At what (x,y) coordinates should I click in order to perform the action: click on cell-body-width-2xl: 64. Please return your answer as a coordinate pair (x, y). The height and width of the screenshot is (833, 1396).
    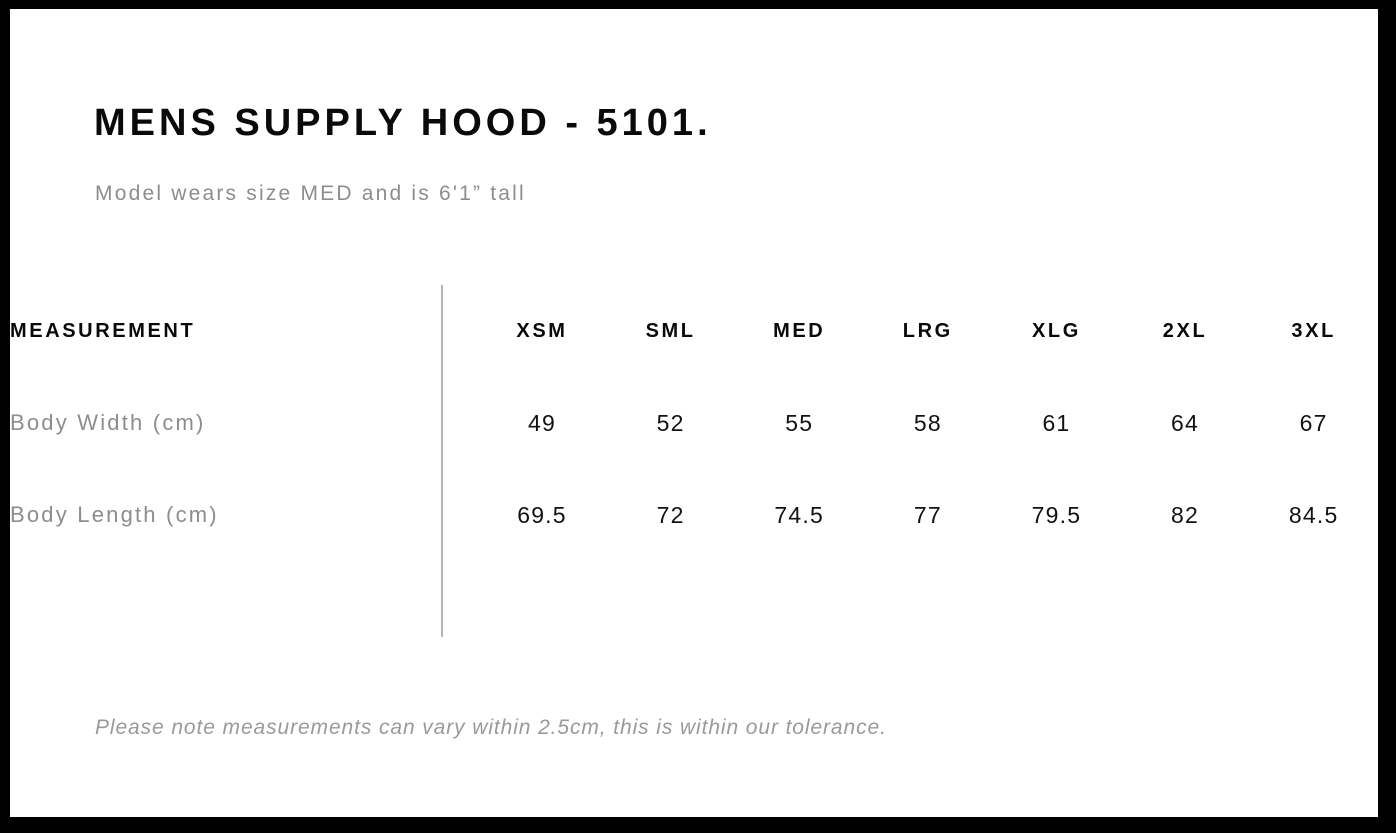
    Looking at the image, I should click on (1185, 422).